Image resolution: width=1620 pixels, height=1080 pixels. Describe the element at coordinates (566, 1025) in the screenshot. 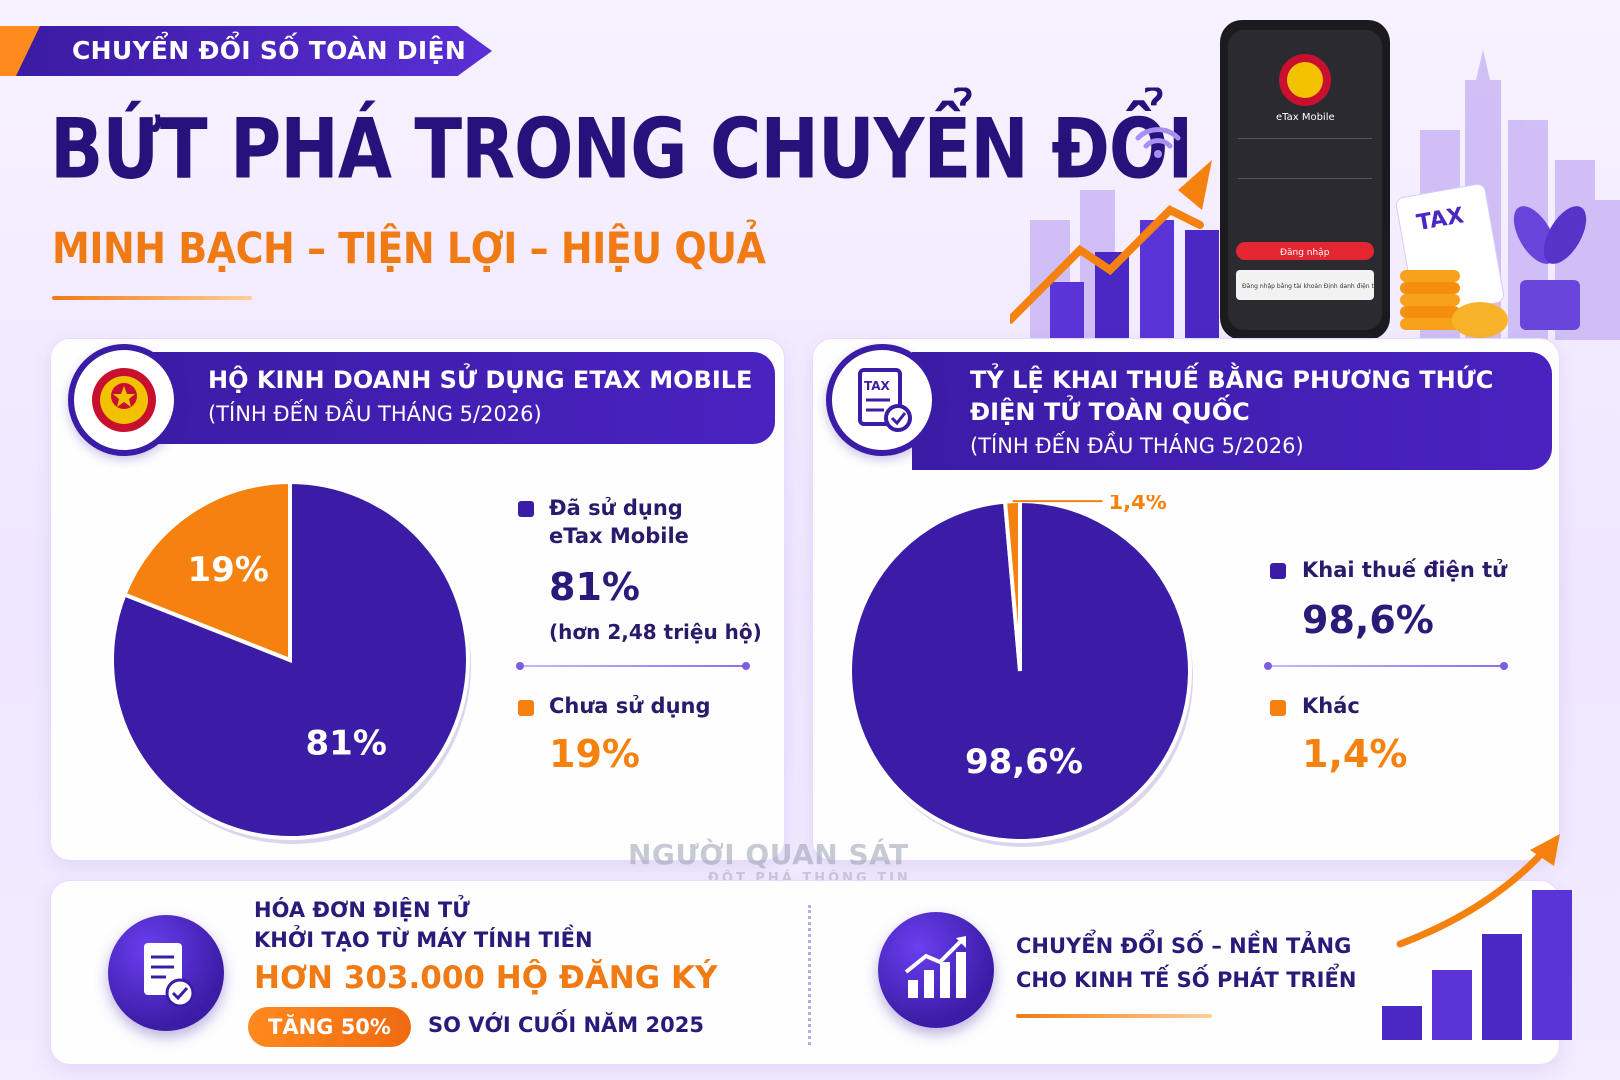

I see `invoice-compare: SO VỚI CUỐI NĂM 2025` at that location.